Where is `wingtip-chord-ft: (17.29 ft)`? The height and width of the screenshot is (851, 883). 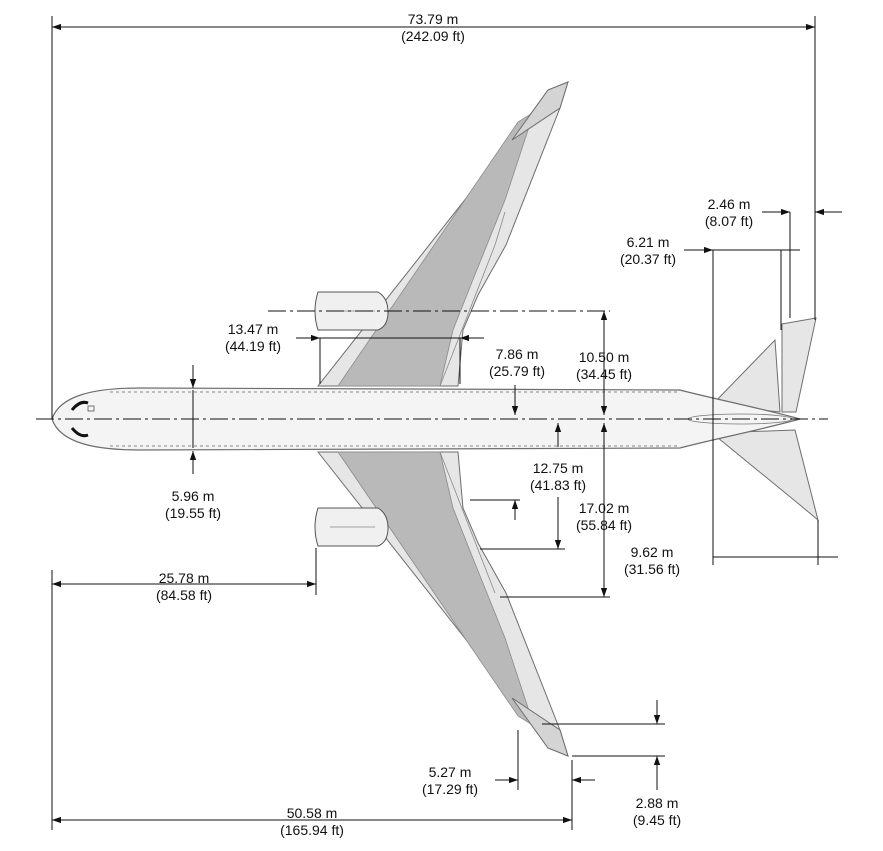 wingtip-chord-ft: (17.29 ft) is located at coordinates (450, 789).